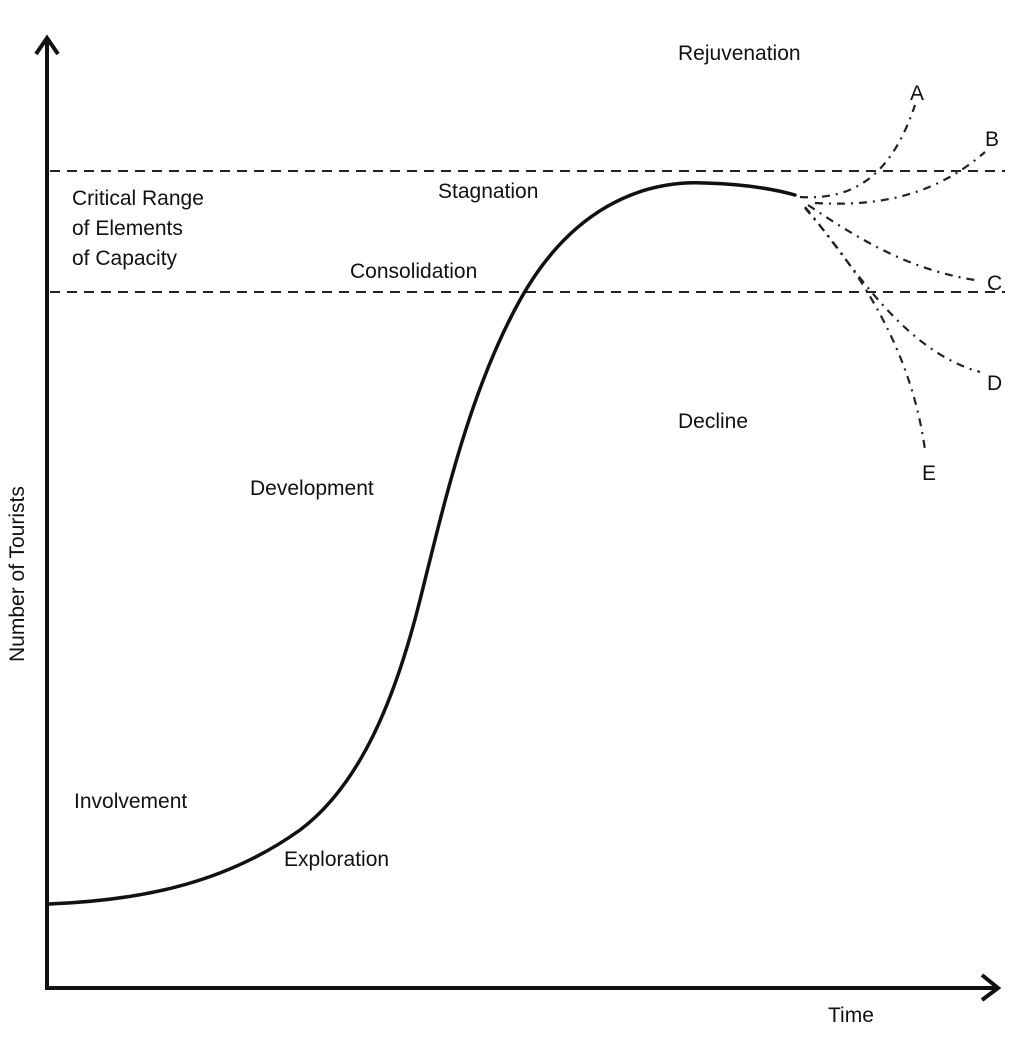 The width and height of the screenshot is (1035, 1039). Describe the element at coordinates (413, 271) in the screenshot. I see `stage-label-consolidation: Consolidation` at that location.